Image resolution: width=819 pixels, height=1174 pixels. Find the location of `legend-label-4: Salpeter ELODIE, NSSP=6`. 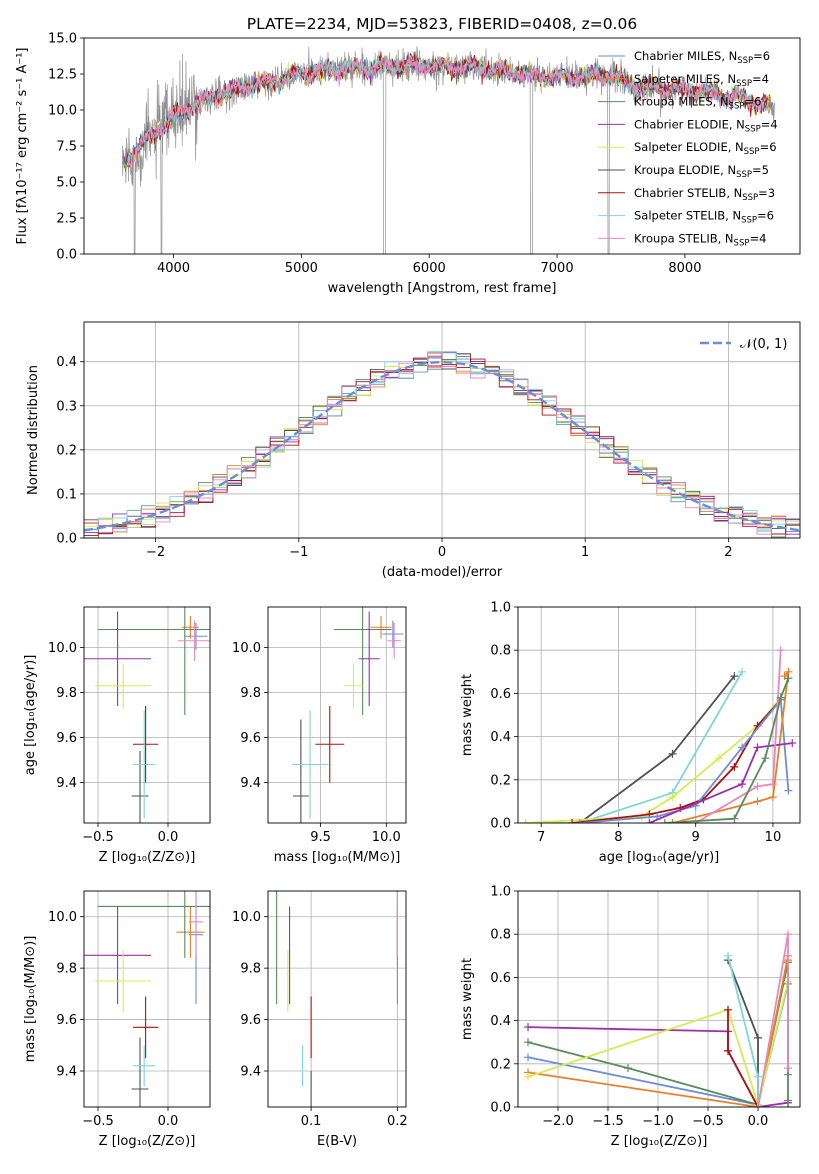

legend-label-4: Salpeter ELODIE, NSSP=6 is located at coordinates (705, 148).